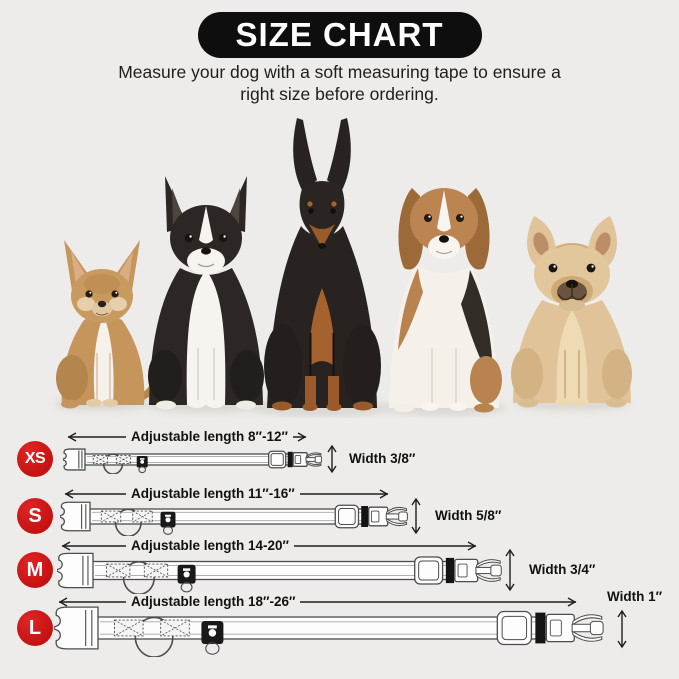 Image resolution: width=679 pixels, height=679 pixels. Describe the element at coordinates (445, 300) in the screenshot. I see `dog-beagle-icon` at that location.